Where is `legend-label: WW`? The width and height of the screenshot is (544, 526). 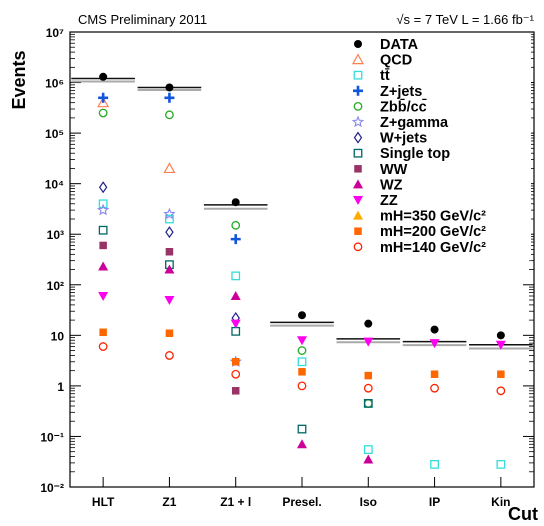 legend-label: WW is located at coordinates (394, 170).